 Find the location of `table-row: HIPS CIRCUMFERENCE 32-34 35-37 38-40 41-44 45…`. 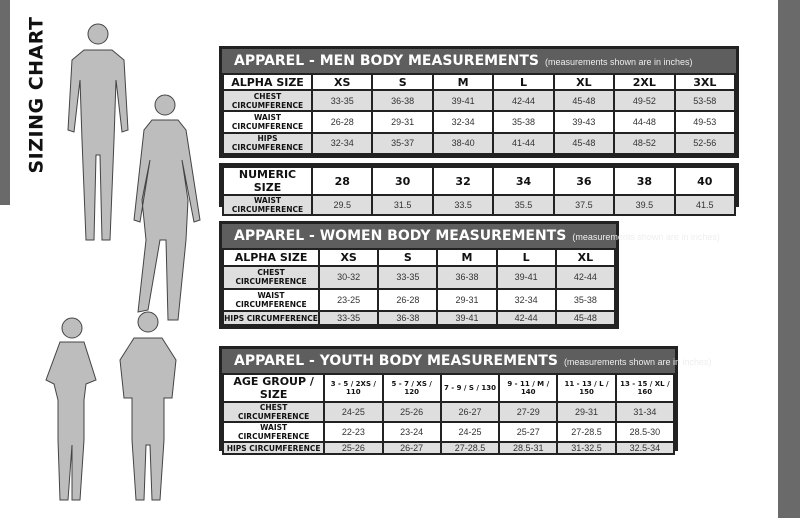

table-row: HIPS CIRCUMFERENCE 32-34 35-37 38-40 41-44 45… is located at coordinates (479, 143).